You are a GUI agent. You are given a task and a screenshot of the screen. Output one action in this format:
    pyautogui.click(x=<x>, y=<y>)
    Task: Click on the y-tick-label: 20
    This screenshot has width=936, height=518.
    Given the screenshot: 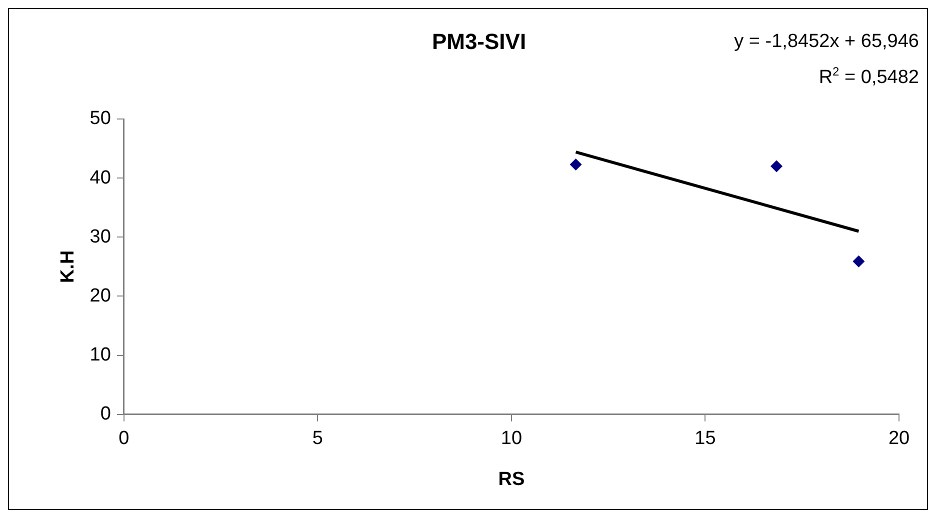 What is the action you would take?
    pyautogui.click(x=100, y=295)
    